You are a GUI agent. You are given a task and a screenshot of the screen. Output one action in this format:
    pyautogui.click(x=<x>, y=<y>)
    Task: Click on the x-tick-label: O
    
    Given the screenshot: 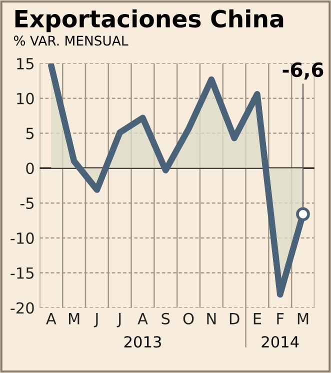 What is the action you would take?
    pyautogui.click(x=188, y=318)
    